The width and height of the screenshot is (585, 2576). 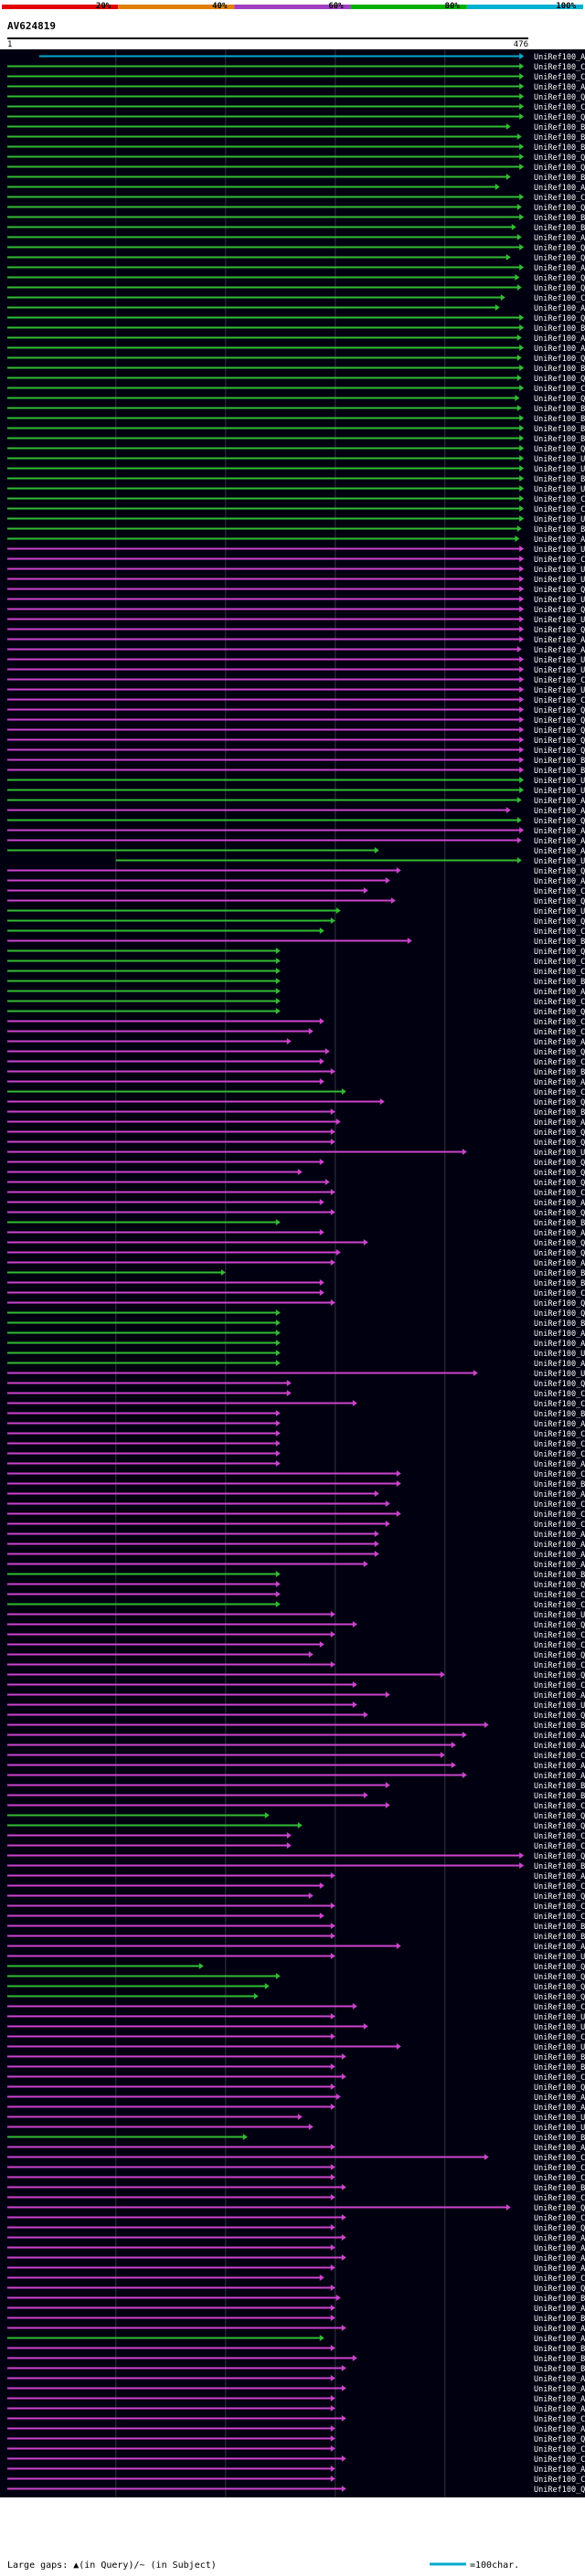 I want to click on hit-row: UniRef100_C6J2E6, so click(x=296, y=1917).